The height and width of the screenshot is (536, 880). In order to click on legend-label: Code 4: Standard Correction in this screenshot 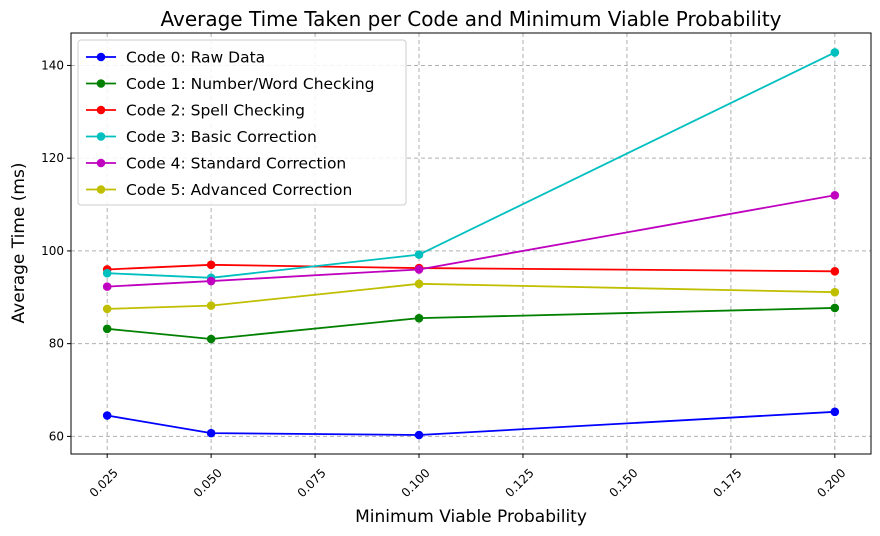, I will do `click(236, 164)`.